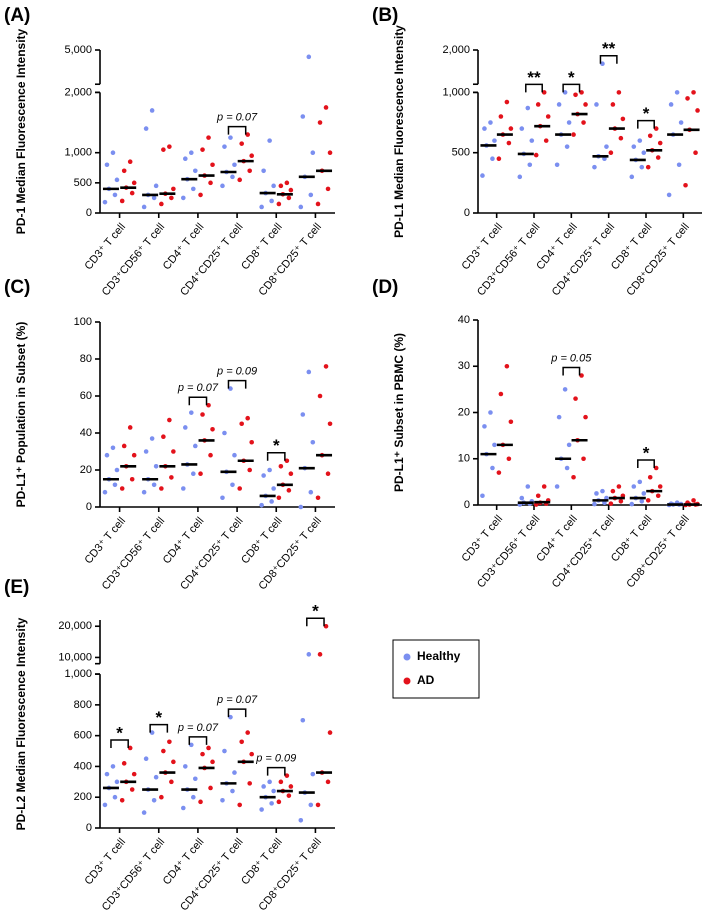 Image resolution: width=707 pixels, height=912 pixels. I want to click on significance-label: p = 0.07, so click(198, 388).